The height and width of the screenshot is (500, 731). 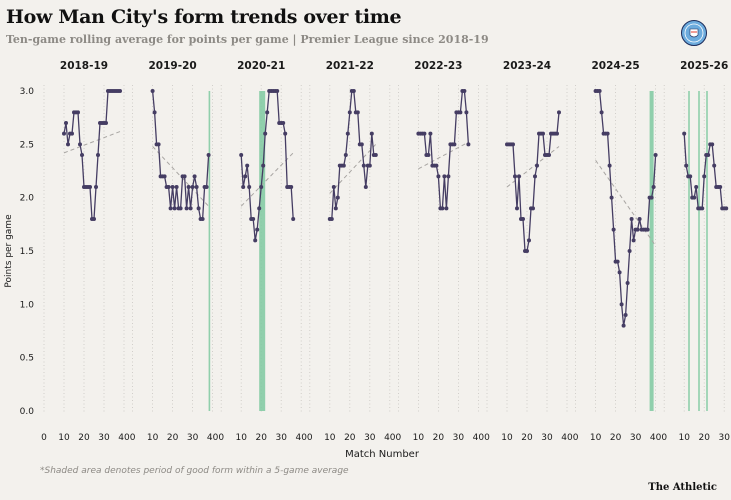 I want to click on brand-logo: The Athletic, so click(x=682, y=487).